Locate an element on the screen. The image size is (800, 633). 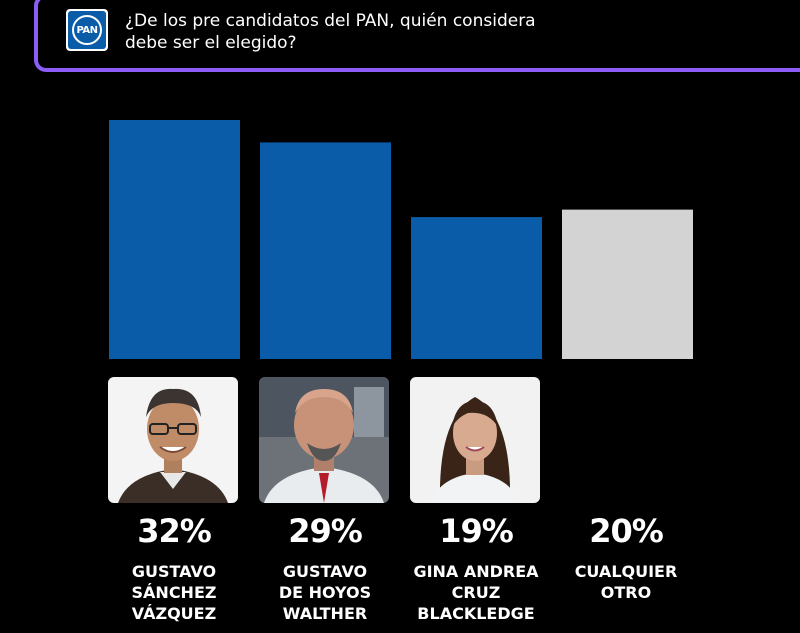
pan-logo-inner: PAN is located at coordinates (87, 30).